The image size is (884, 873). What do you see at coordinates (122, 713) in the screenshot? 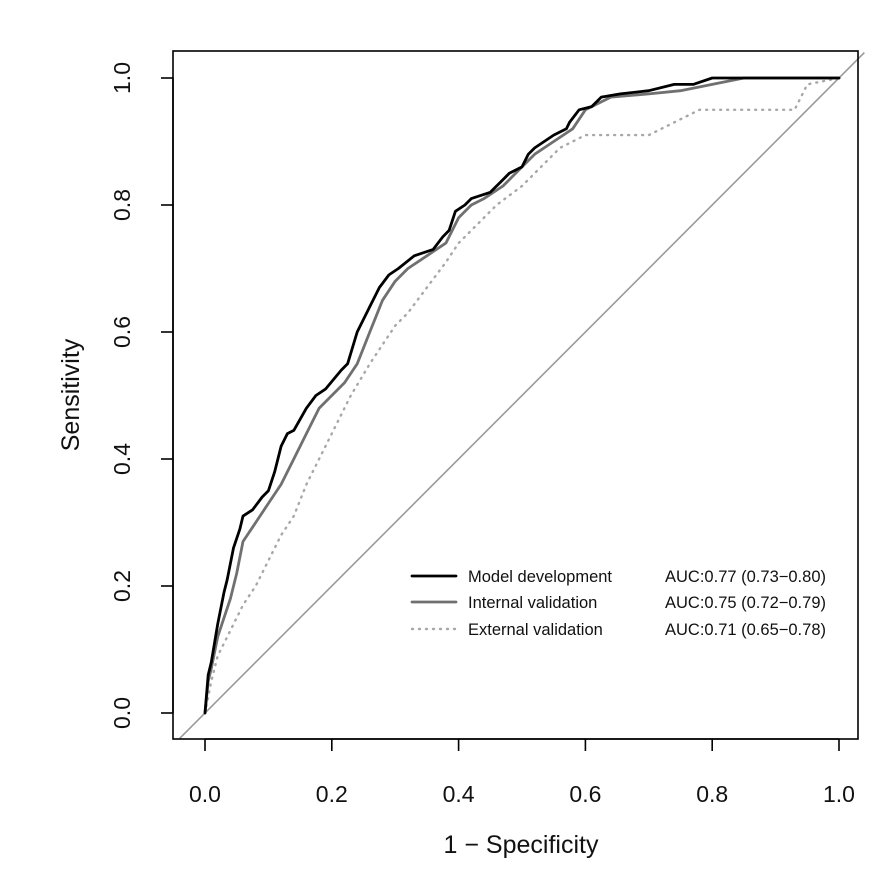
I see `y-tick-label: 0.0` at bounding box center [122, 713].